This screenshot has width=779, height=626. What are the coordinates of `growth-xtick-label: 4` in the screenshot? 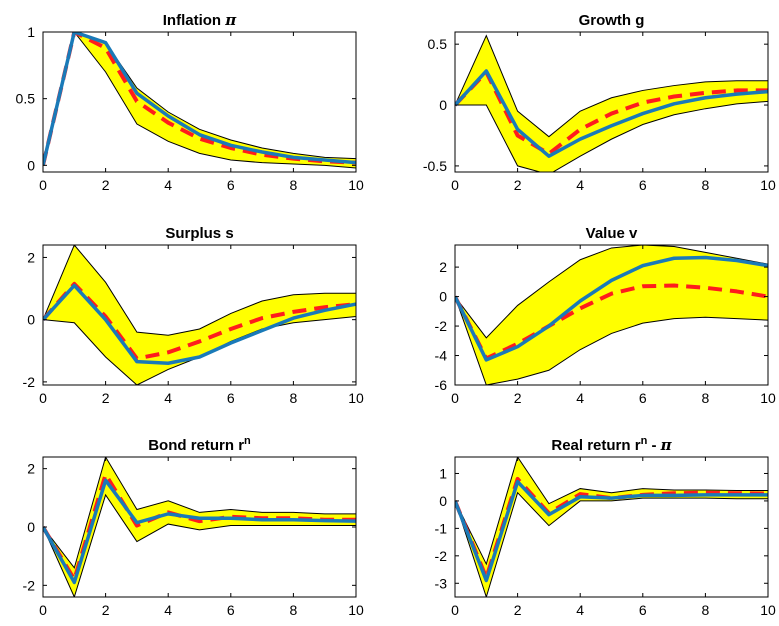 It's located at (580, 185).